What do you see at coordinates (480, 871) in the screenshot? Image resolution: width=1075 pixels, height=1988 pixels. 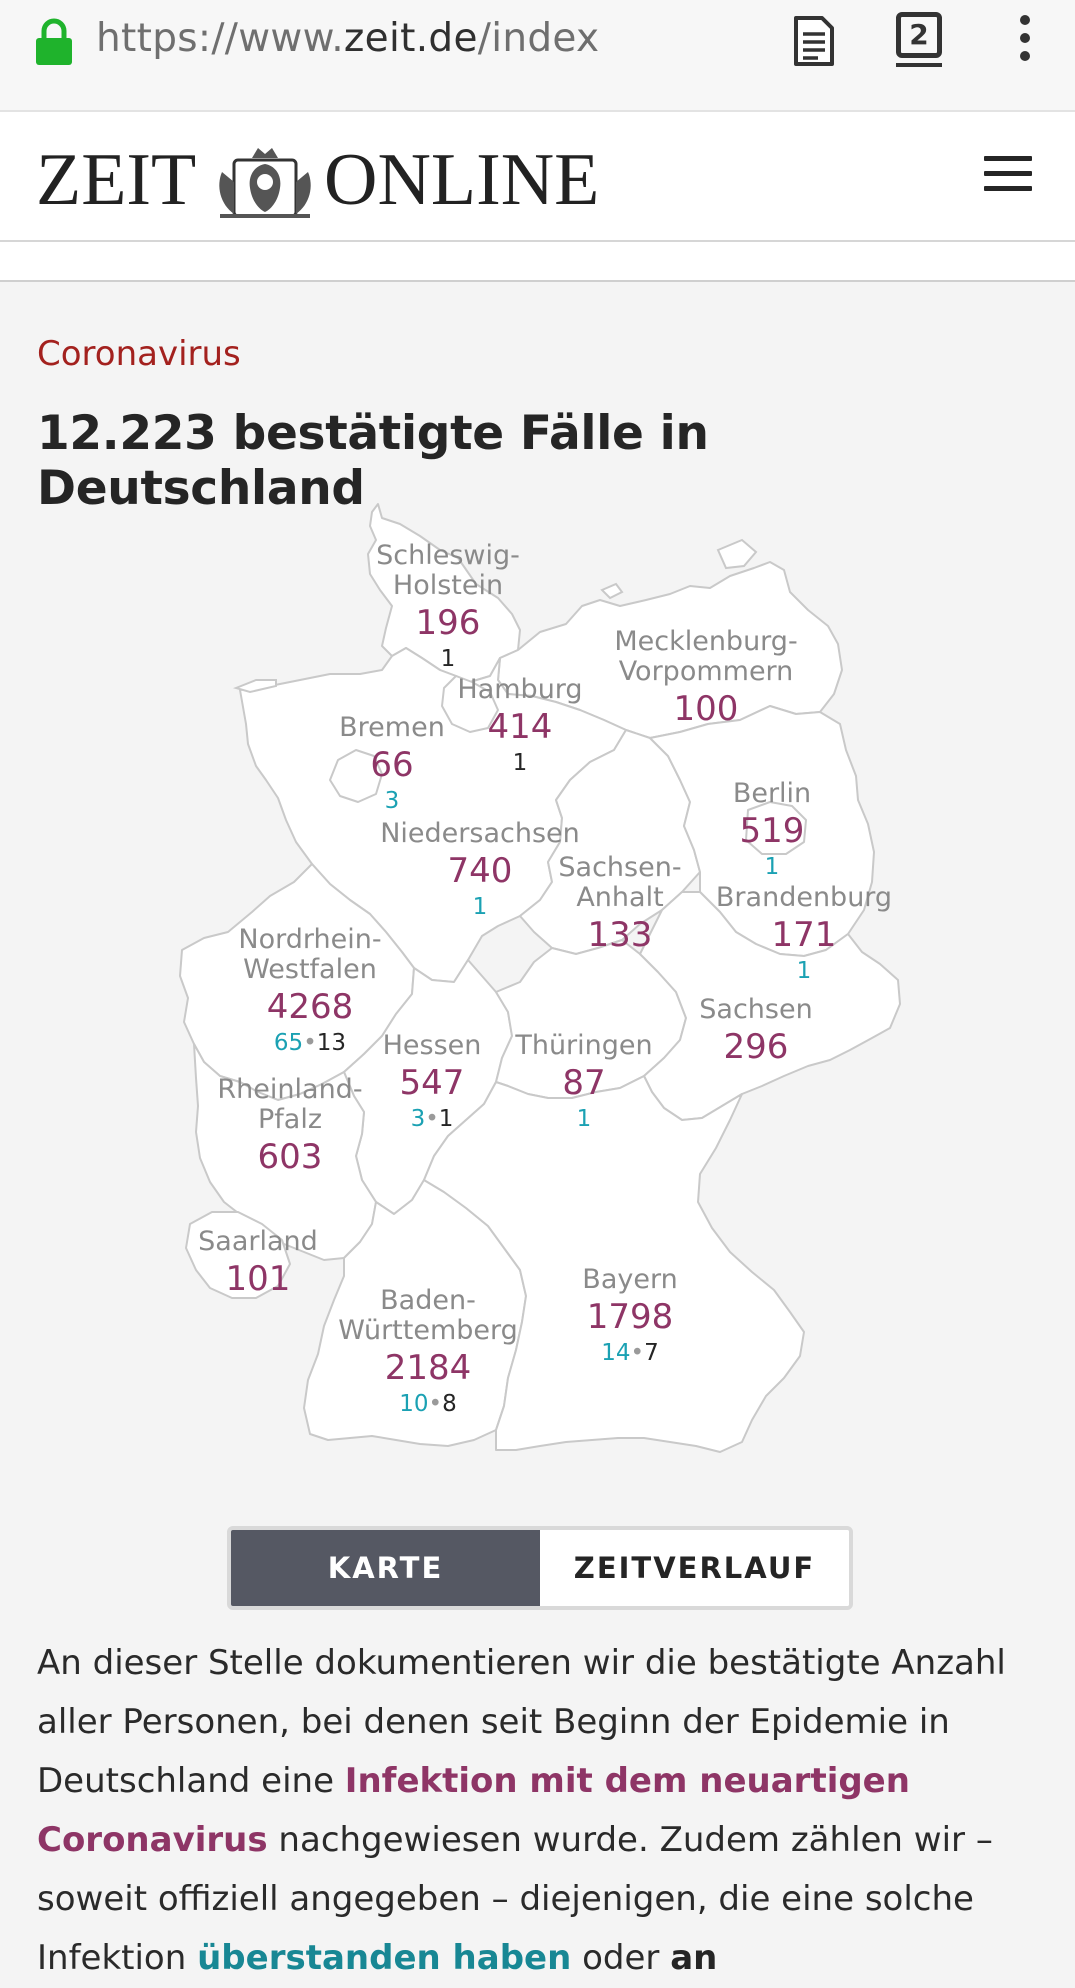 I see `state-case-count: 740` at bounding box center [480, 871].